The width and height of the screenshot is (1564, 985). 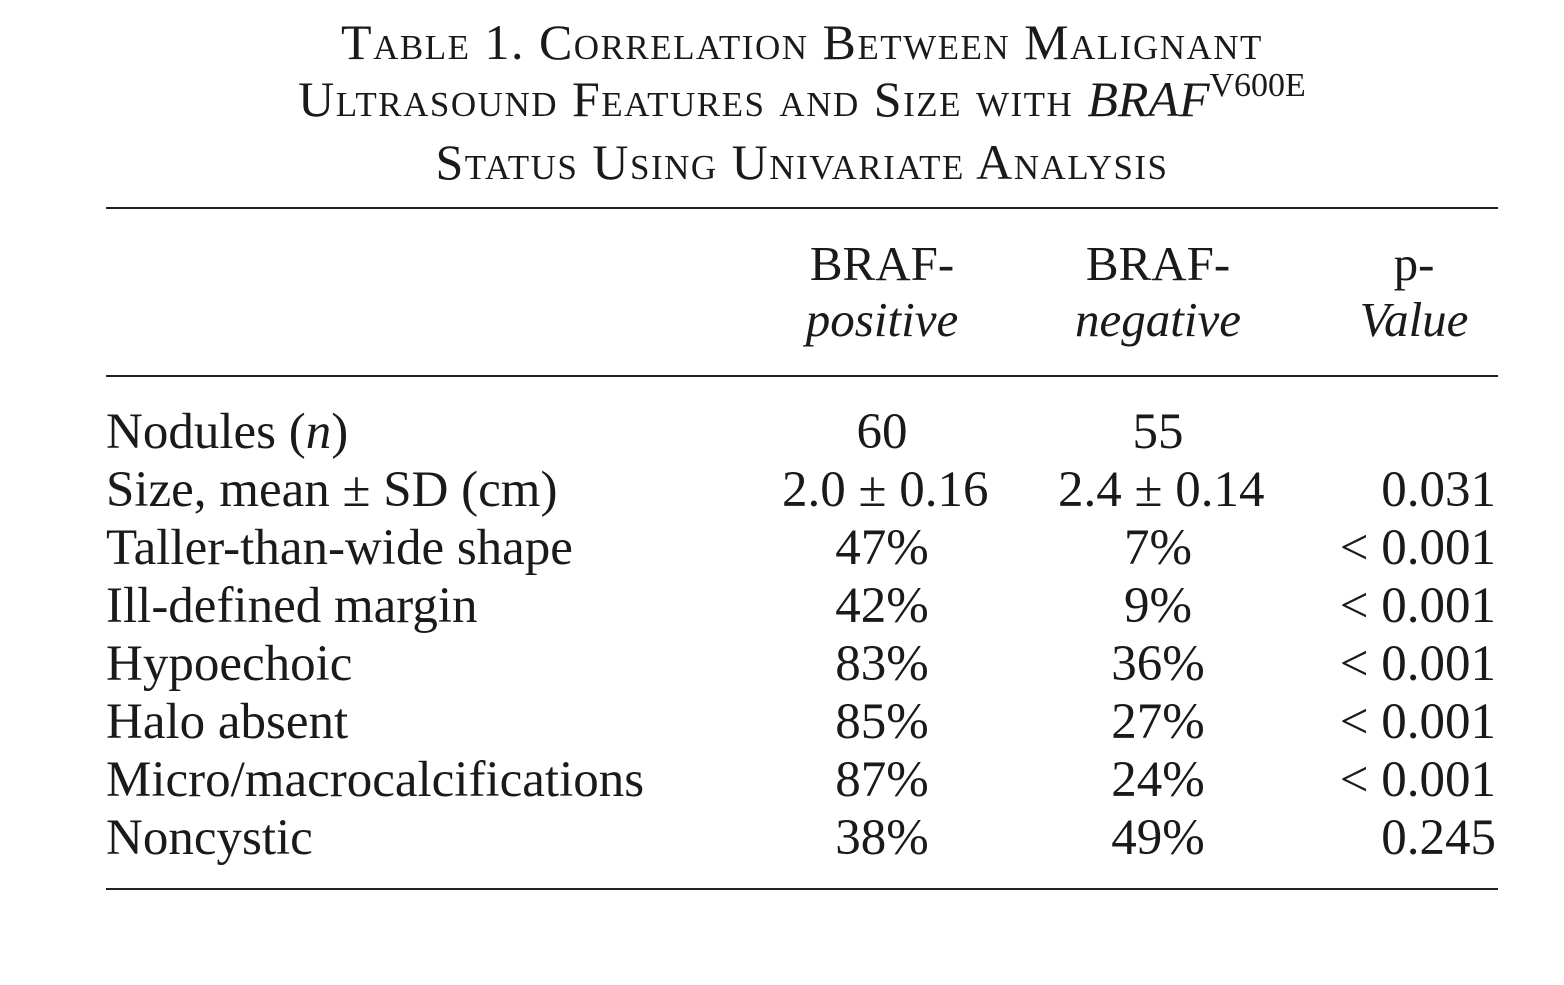 What do you see at coordinates (1158, 664) in the screenshot?
I see `cell-braf-negative: 36%` at bounding box center [1158, 664].